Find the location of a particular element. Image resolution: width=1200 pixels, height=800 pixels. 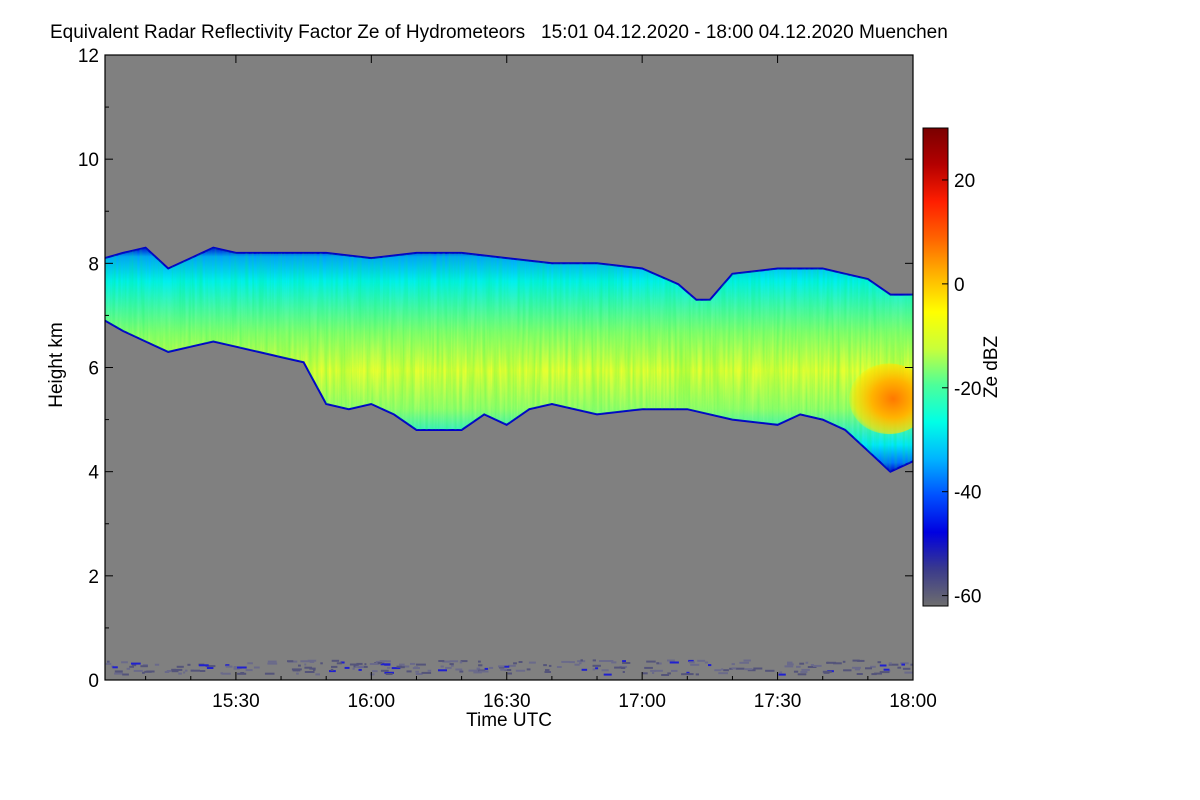

y-tick-label: 2 is located at coordinates (93, 577).